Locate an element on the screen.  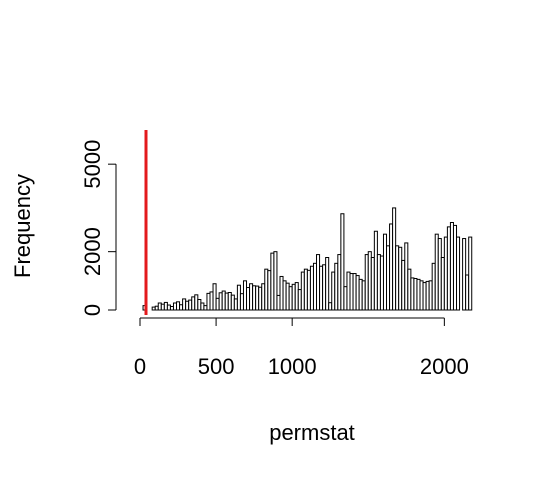
x-tick-label: 0 is located at coordinates (140, 366).